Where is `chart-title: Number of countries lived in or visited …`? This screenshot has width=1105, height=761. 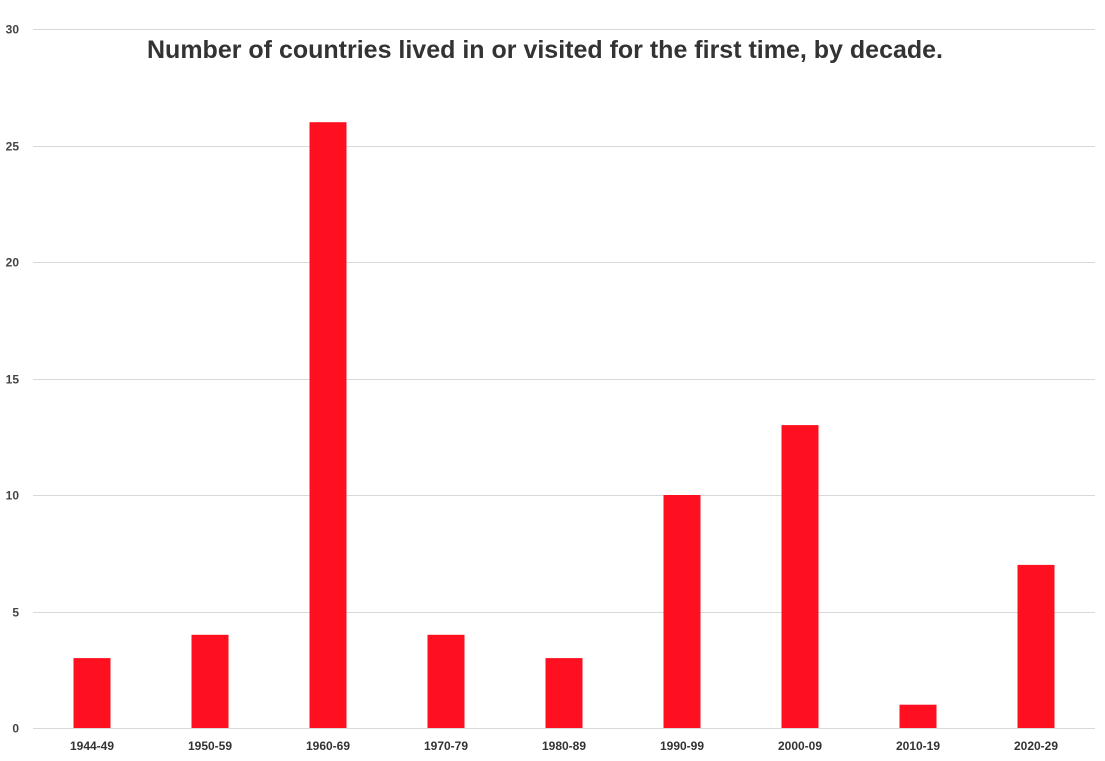 chart-title: Number of countries lived in or visited … is located at coordinates (545, 50).